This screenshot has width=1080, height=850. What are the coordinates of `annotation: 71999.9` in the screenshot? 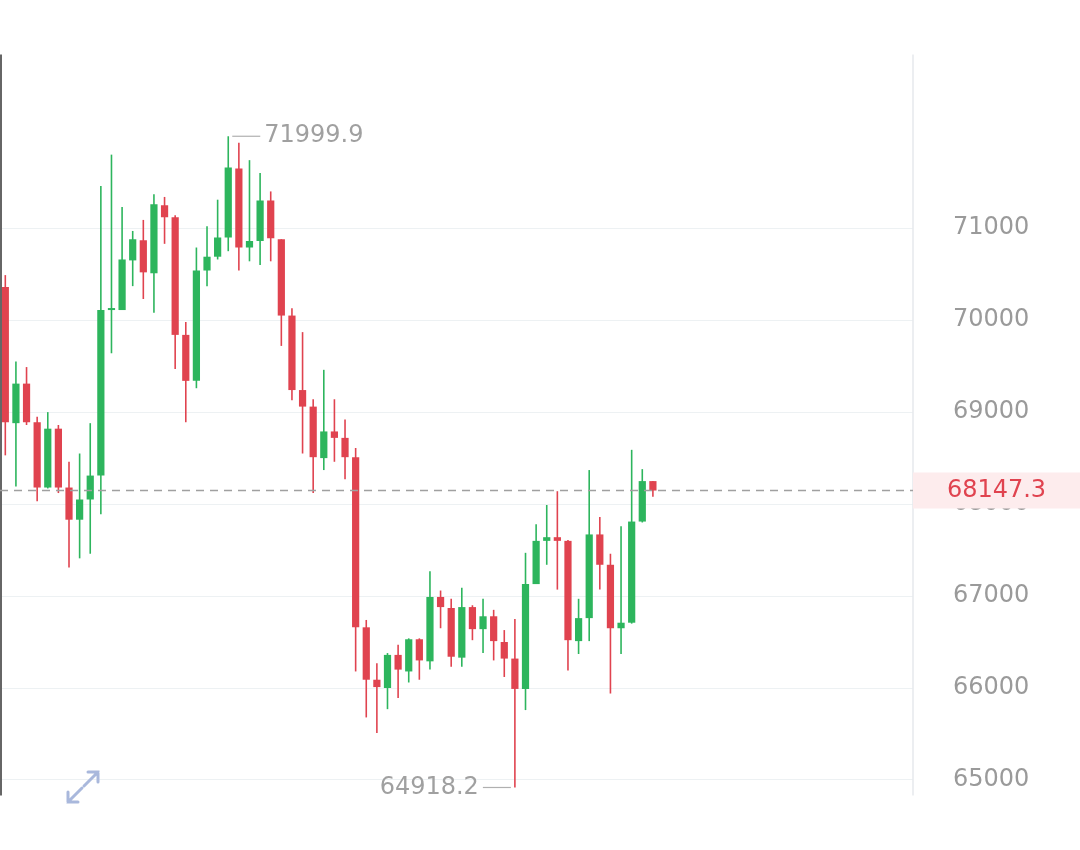 It's located at (314, 134).